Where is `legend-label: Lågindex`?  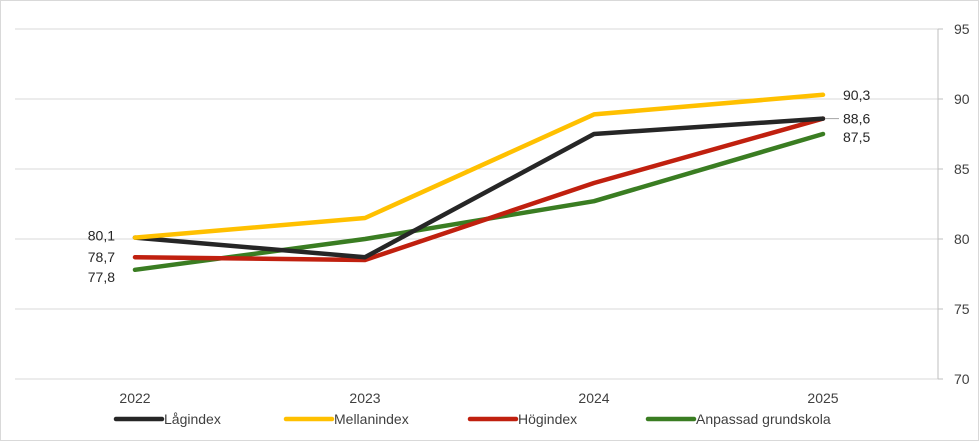 legend-label: Lågindex is located at coordinates (192, 419).